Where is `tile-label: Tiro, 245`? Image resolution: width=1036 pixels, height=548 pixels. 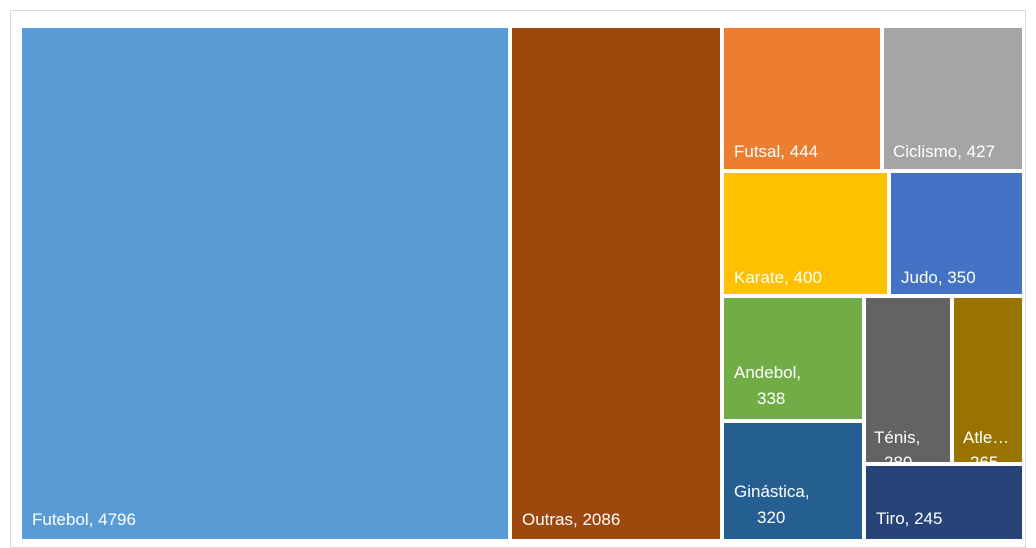
tile-label: Tiro, 245 is located at coordinates (909, 518).